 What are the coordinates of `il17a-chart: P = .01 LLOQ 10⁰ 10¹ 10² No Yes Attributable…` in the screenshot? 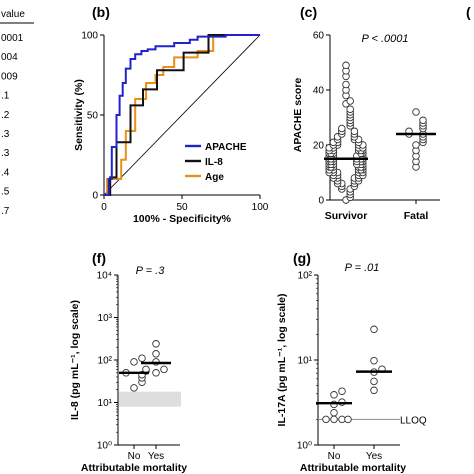 It's located at (351, 368).